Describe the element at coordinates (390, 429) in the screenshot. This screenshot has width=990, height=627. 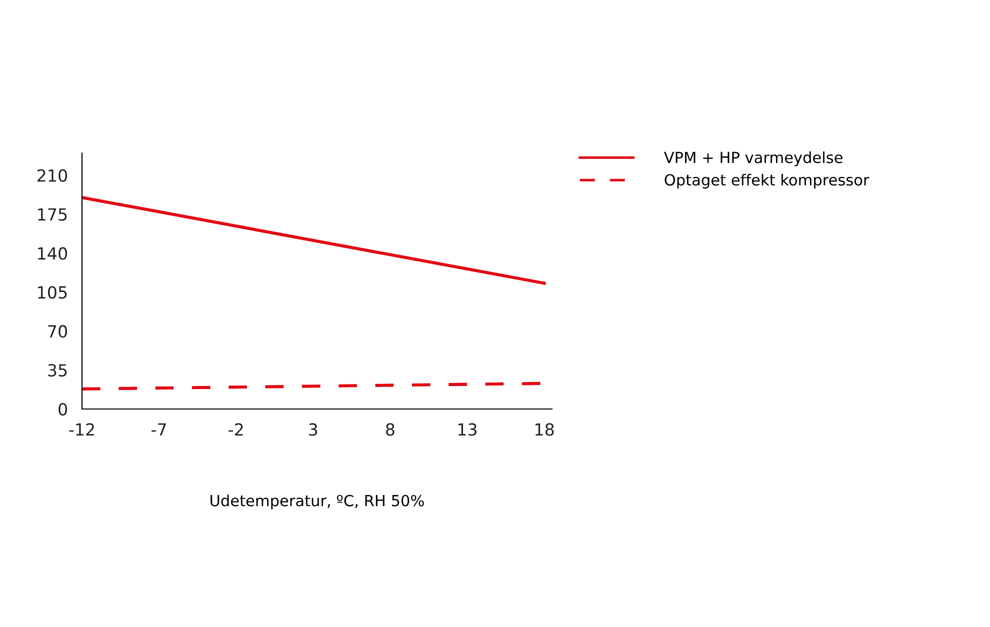
I see `x-tick-label: 8` at that location.